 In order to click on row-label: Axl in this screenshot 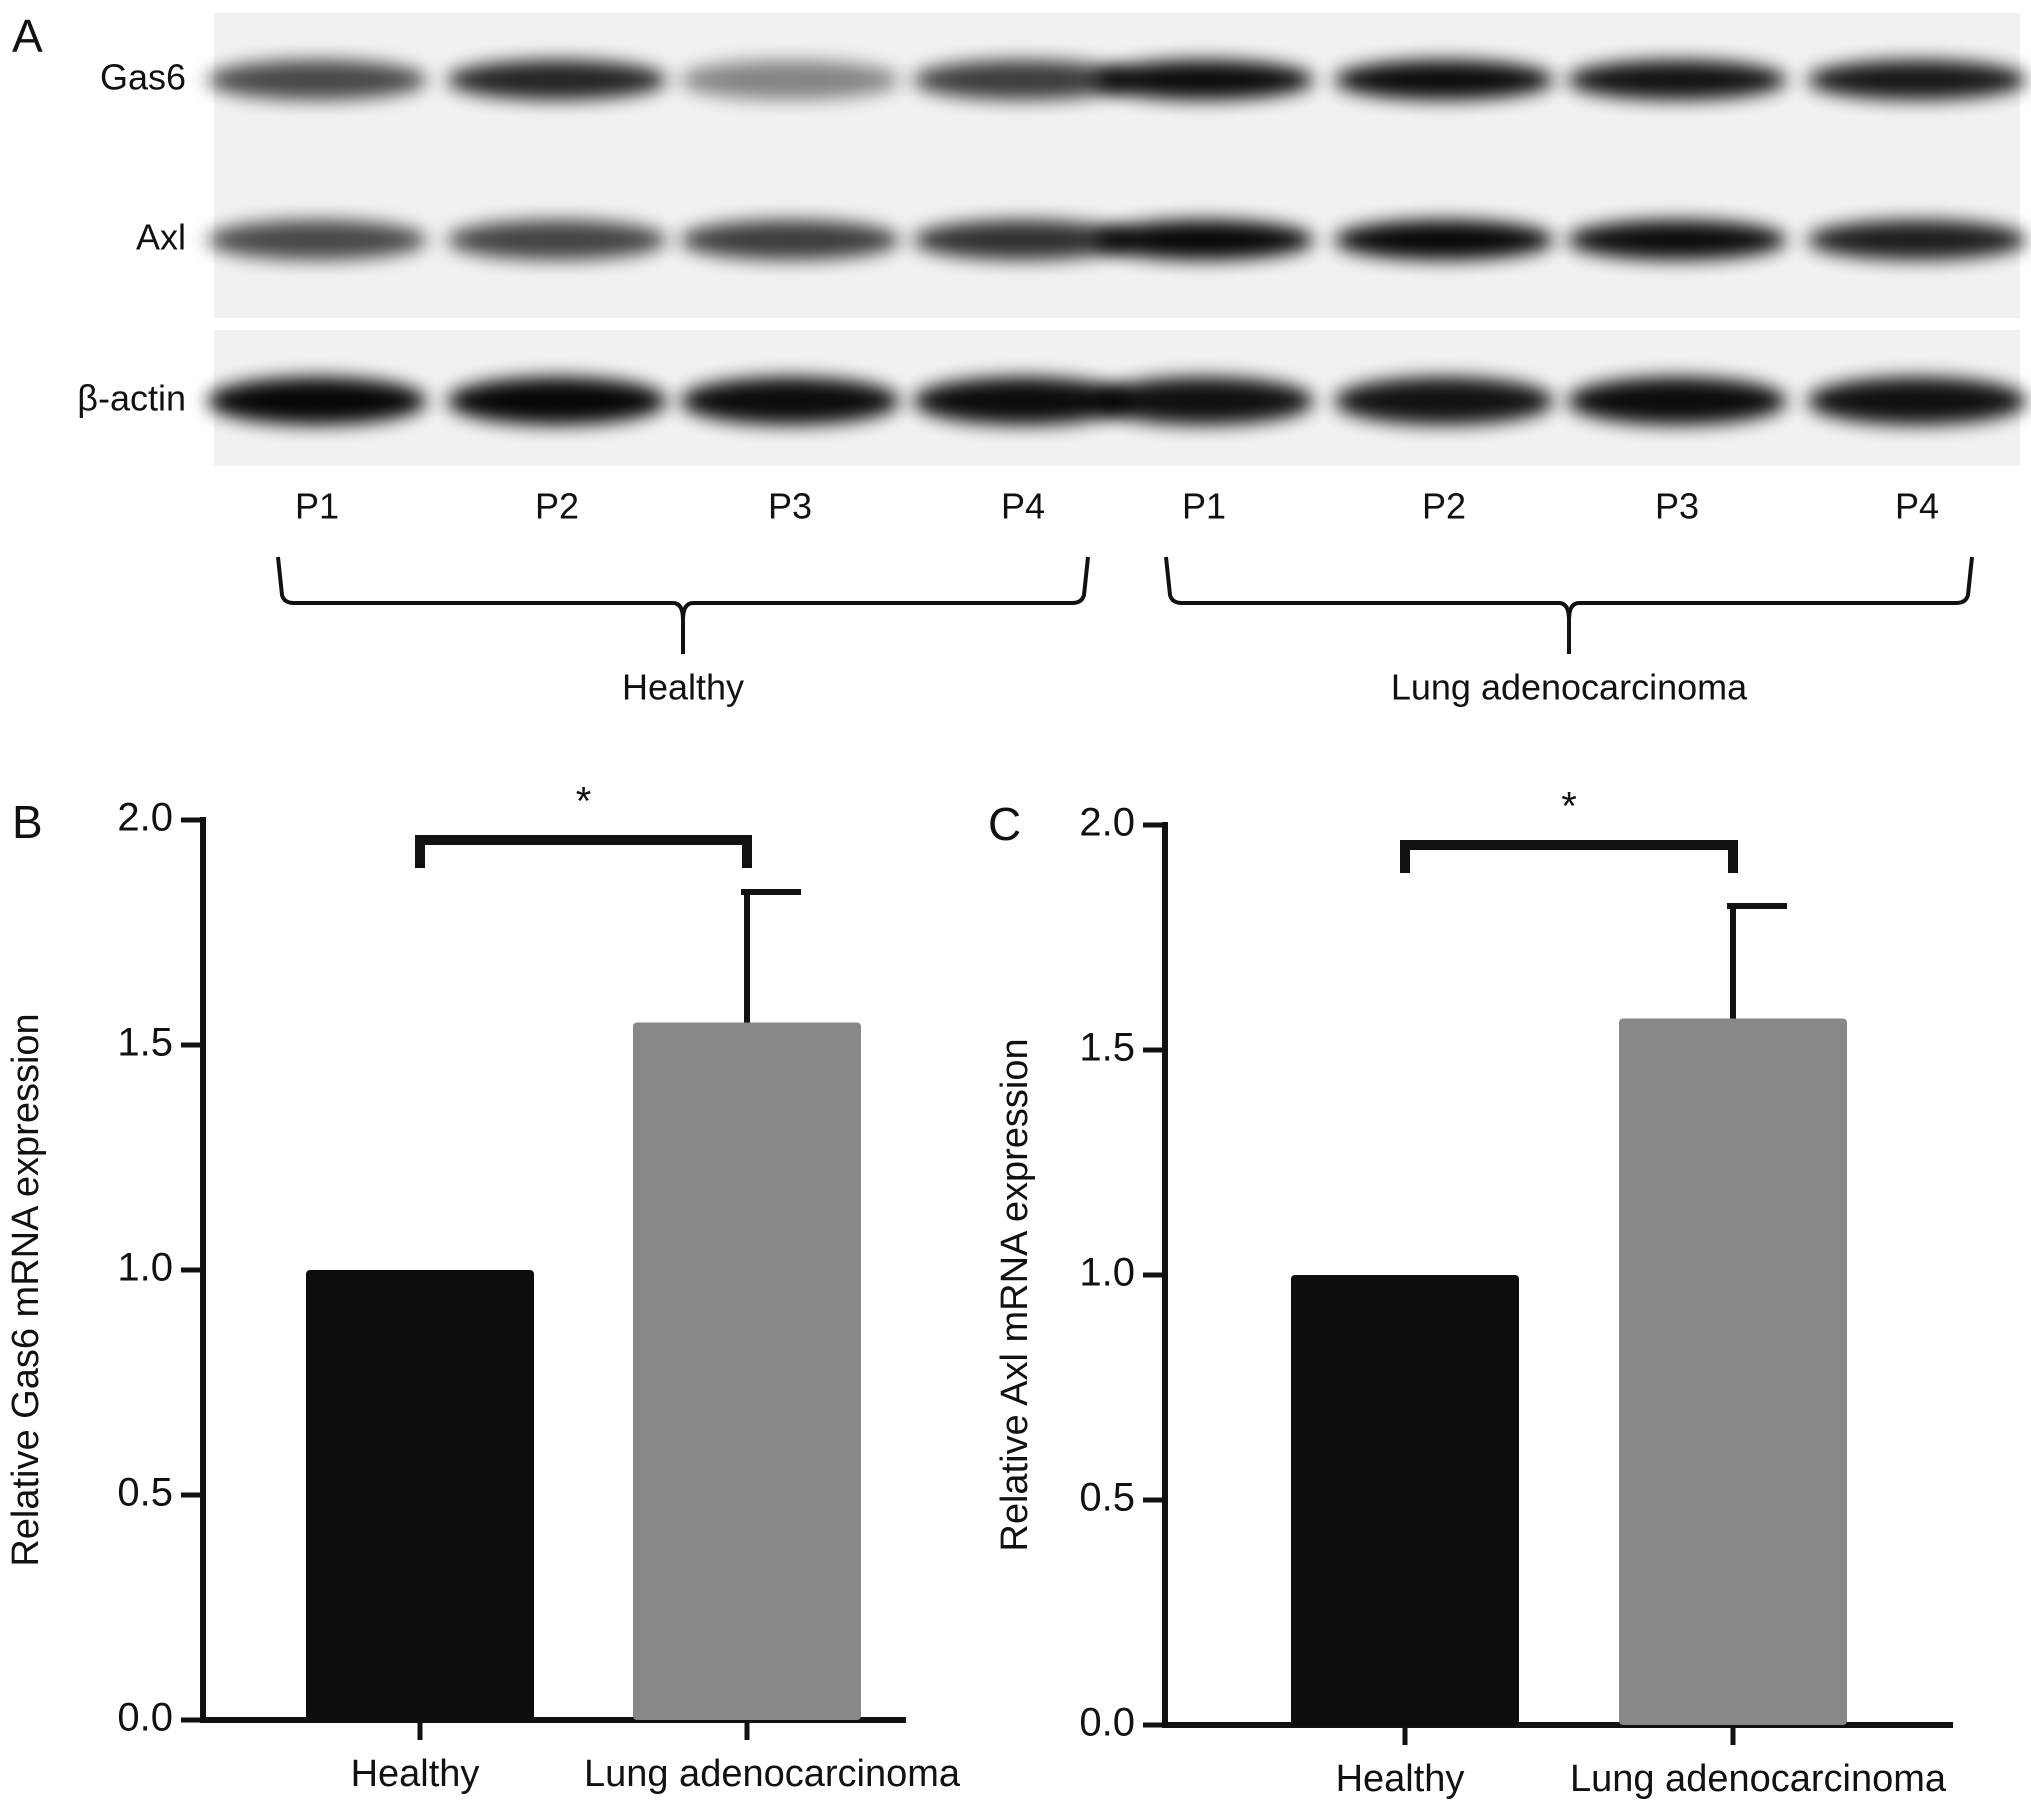, I will do `click(161, 237)`.